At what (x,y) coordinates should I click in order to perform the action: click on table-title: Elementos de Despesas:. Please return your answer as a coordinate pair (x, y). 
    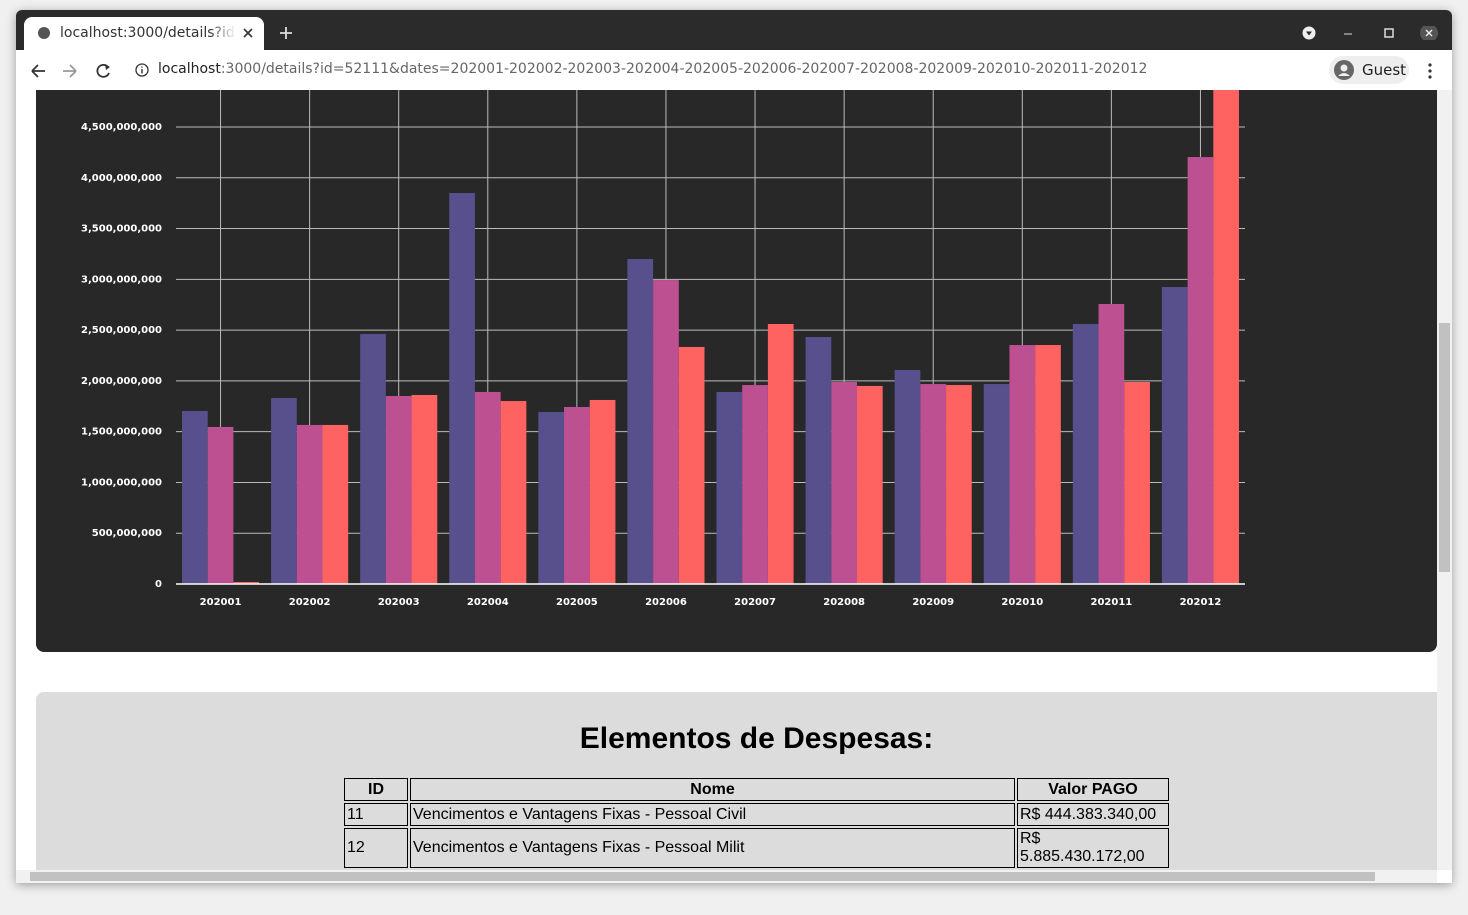
    Looking at the image, I should click on (756, 738).